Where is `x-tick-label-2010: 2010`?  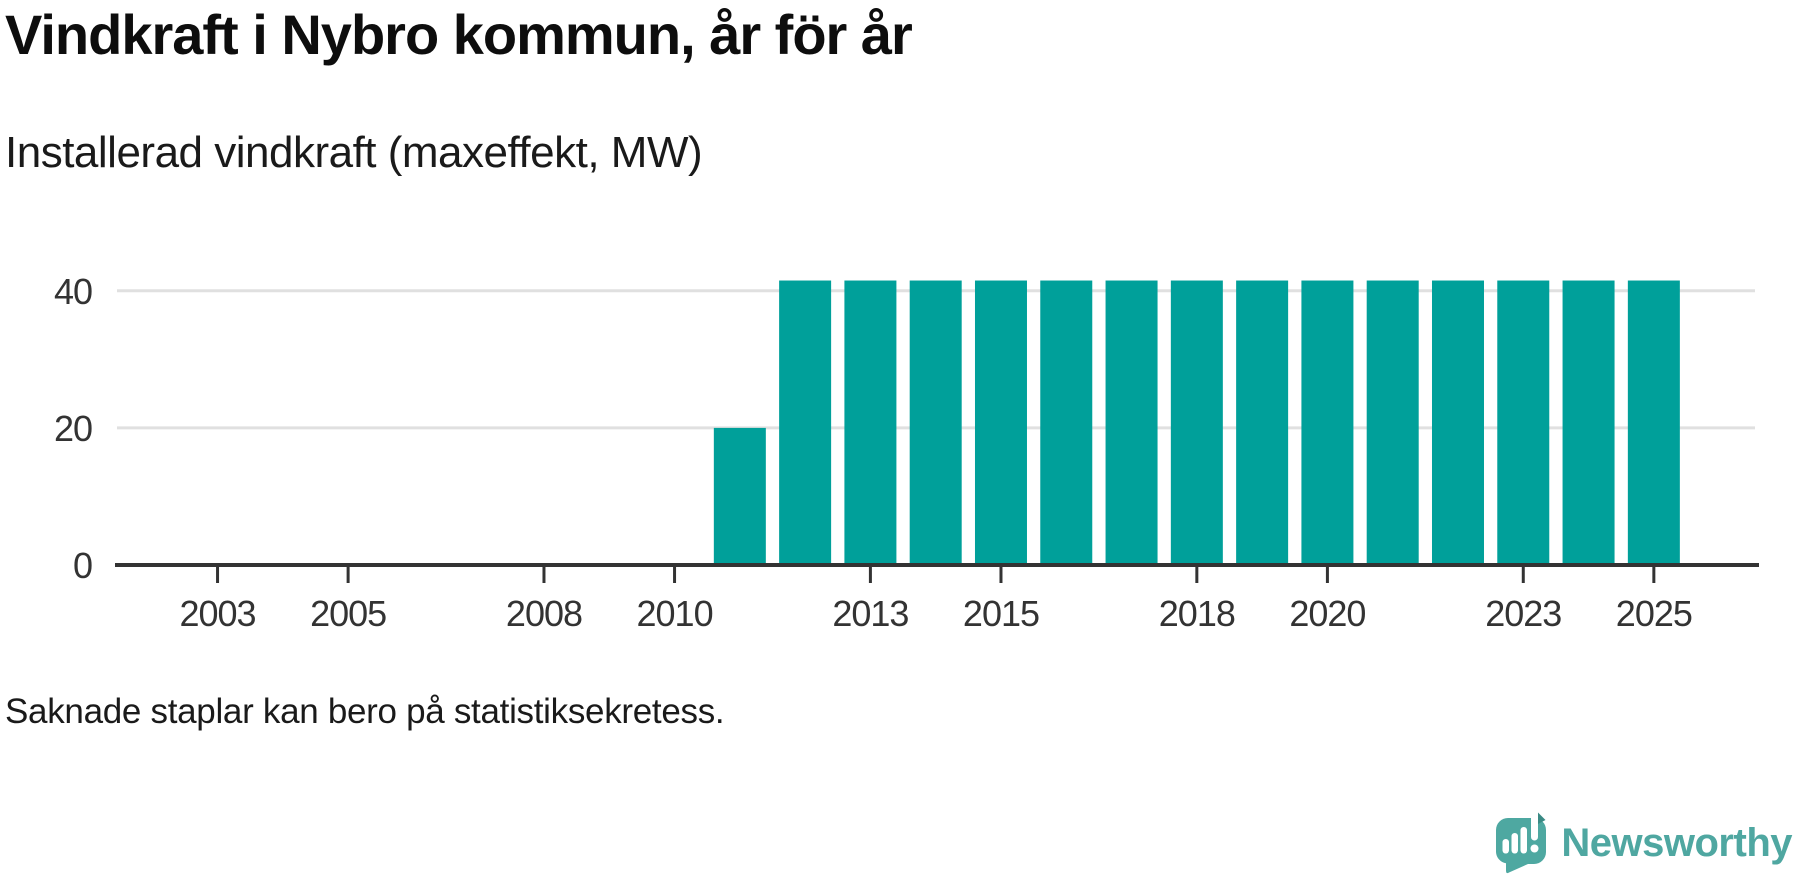 x-tick-label-2010: 2010 is located at coordinates (675, 613).